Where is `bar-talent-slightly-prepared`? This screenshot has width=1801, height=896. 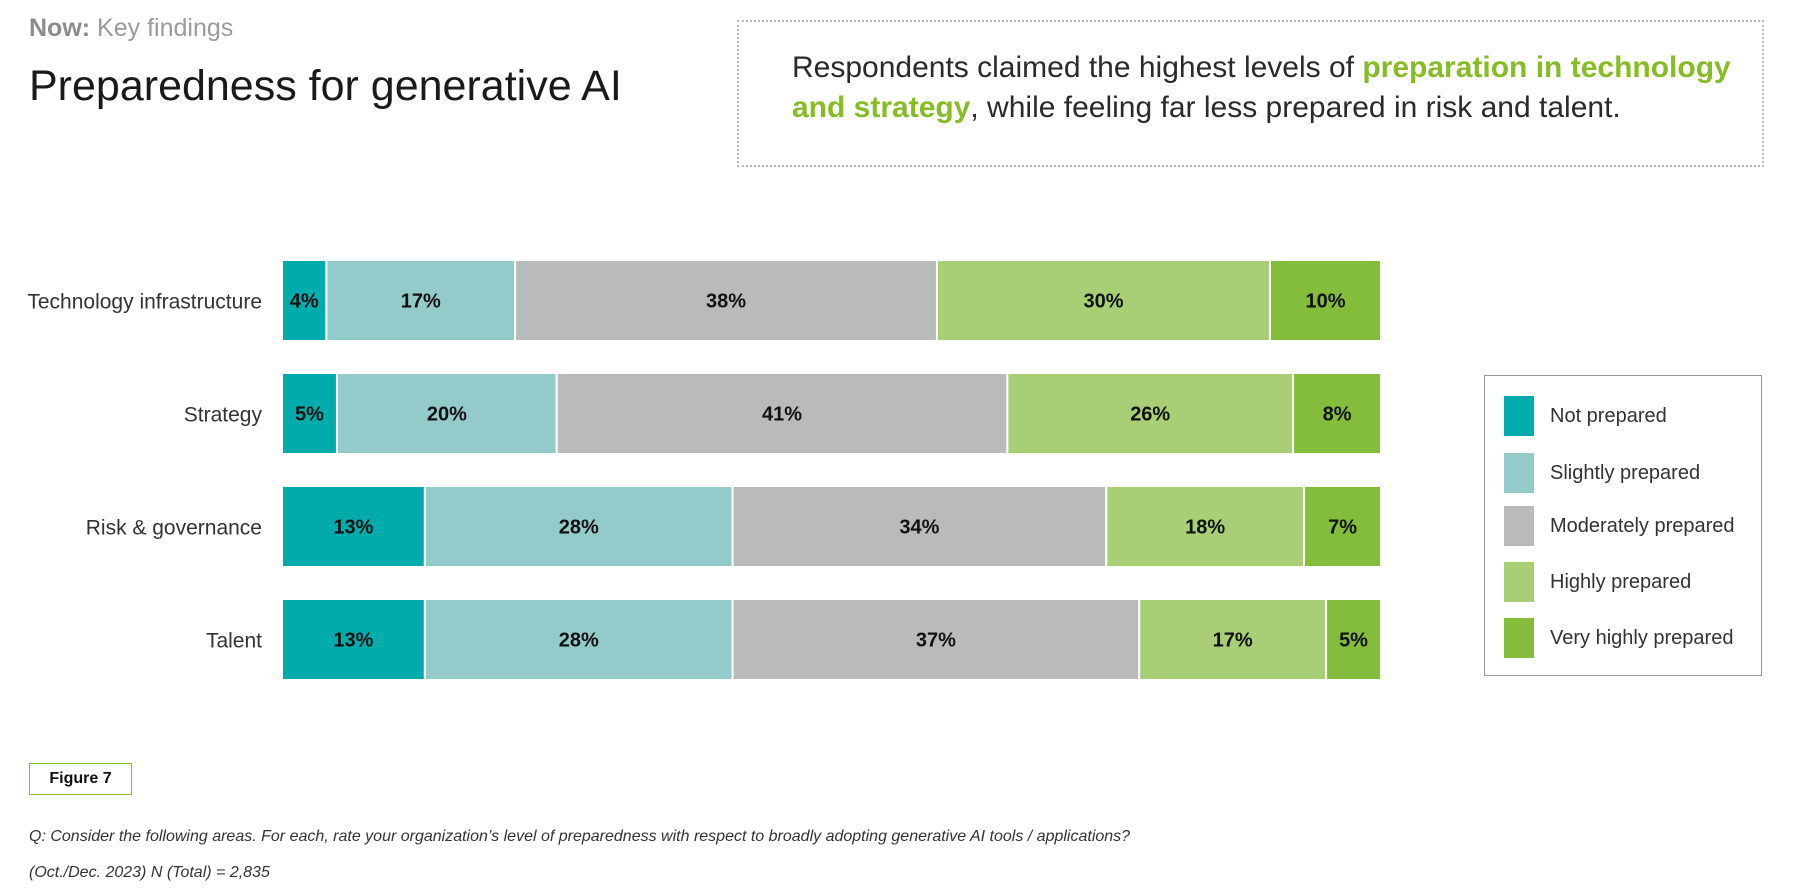 bar-talent-slightly-prepared is located at coordinates (578, 639).